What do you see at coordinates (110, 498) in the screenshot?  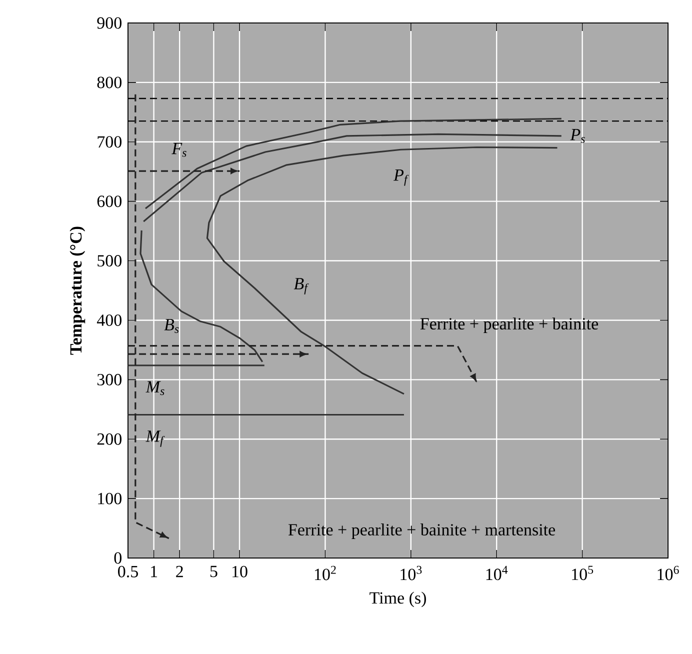 I see `y-tick-label: 100` at bounding box center [110, 498].